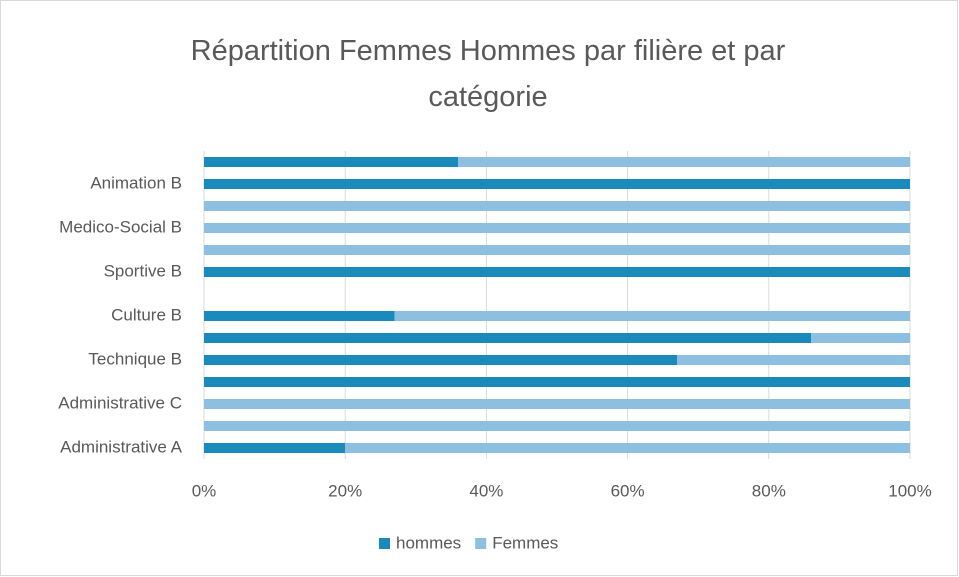  I want to click on y-tick-label: Administrative A, so click(121, 446).